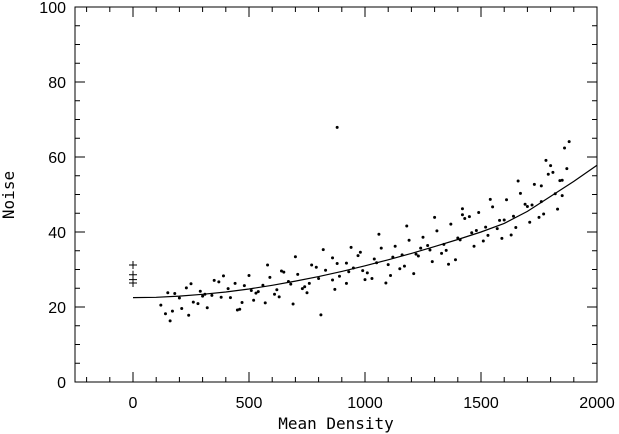 The width and height of the screenshot is (619, 434). Describe the element at coordinates (365, 403) in the screenshot. I see `x-tick-label: 1000` at that location.